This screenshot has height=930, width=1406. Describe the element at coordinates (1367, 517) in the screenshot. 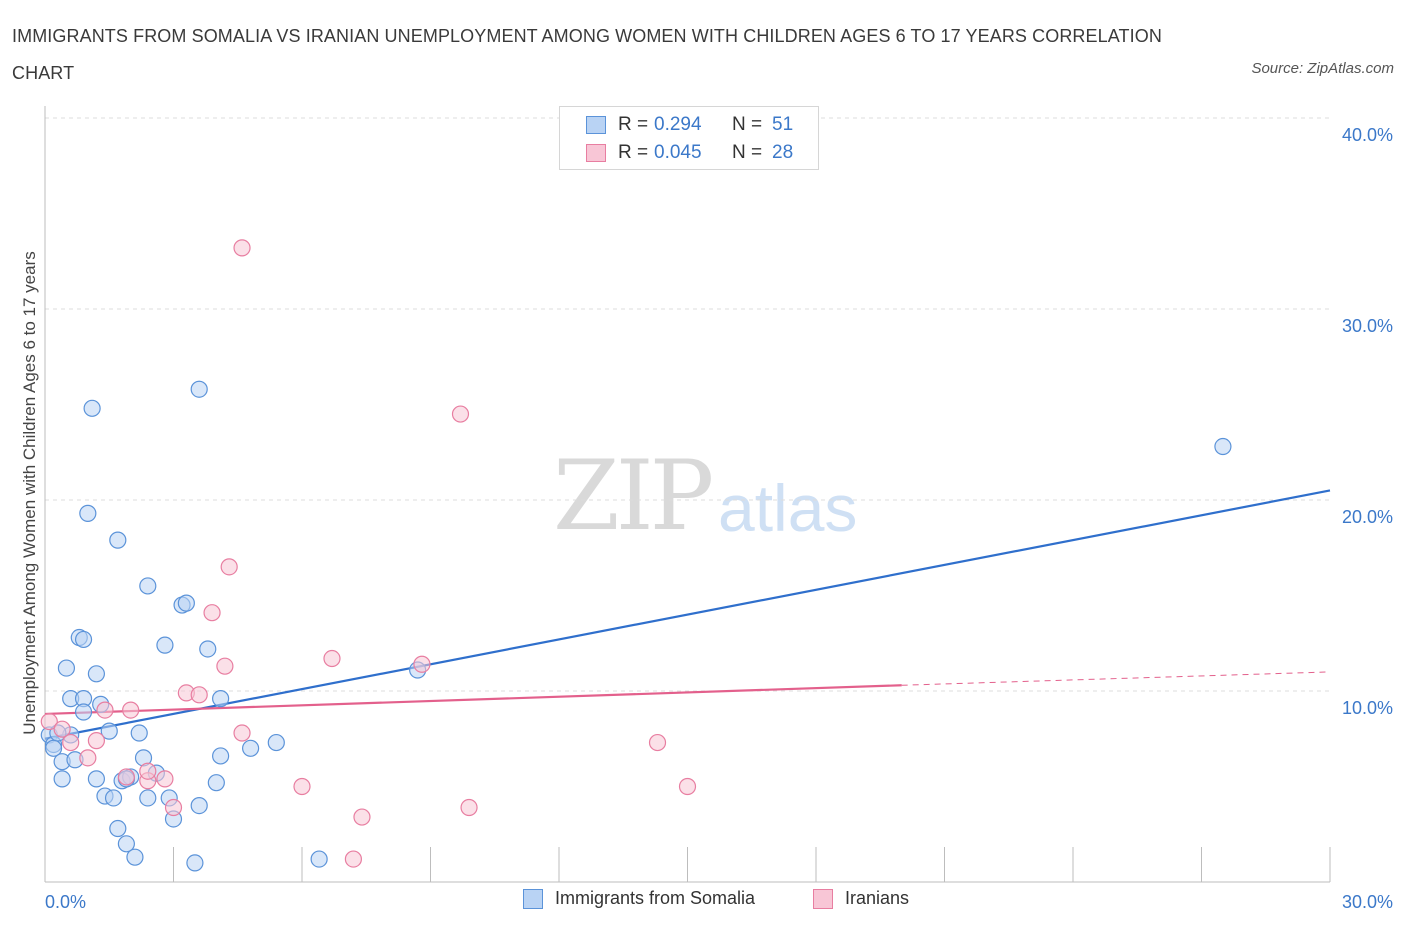

I see `y-tick-label: 20.0%` at that location.